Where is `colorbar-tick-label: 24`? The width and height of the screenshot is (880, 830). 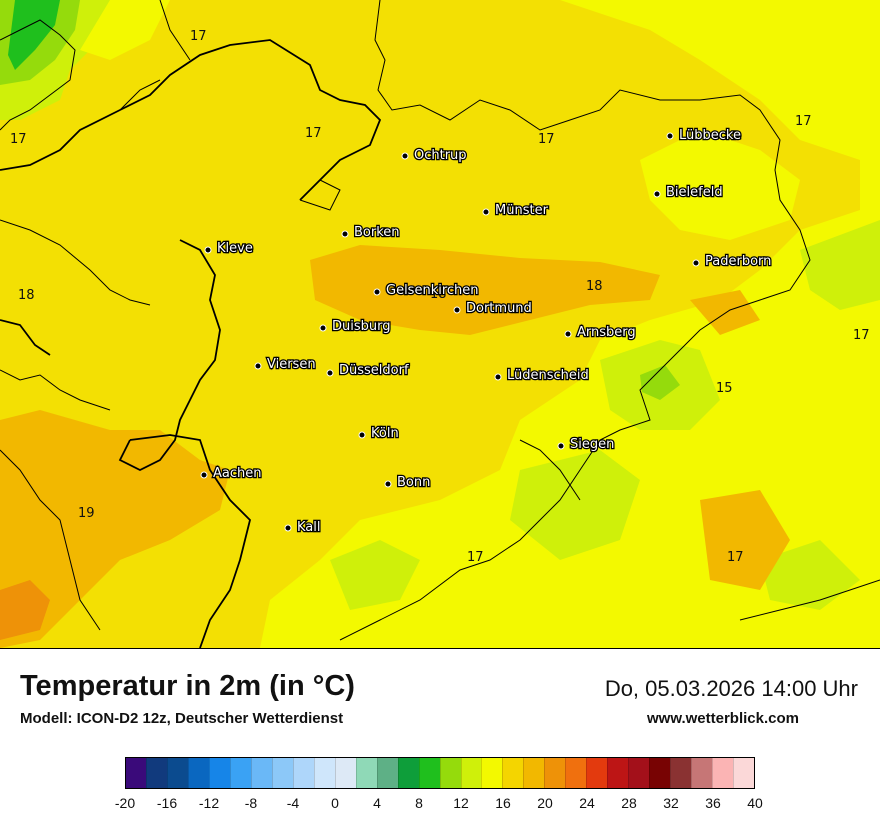
colorbar-tick-label: 24 is located at coordinates (587, 803).